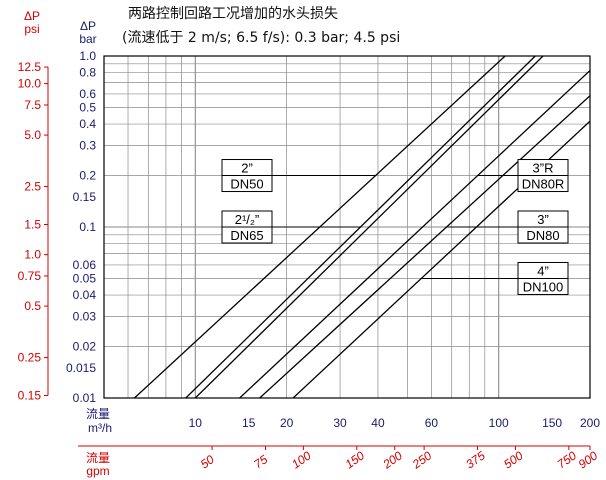 This screenshot has width=606, height=480. What do you see at coordinates (543, 219) in the screenshot?
I see `series-label-size: 3”` at bounding box center [543, 219].